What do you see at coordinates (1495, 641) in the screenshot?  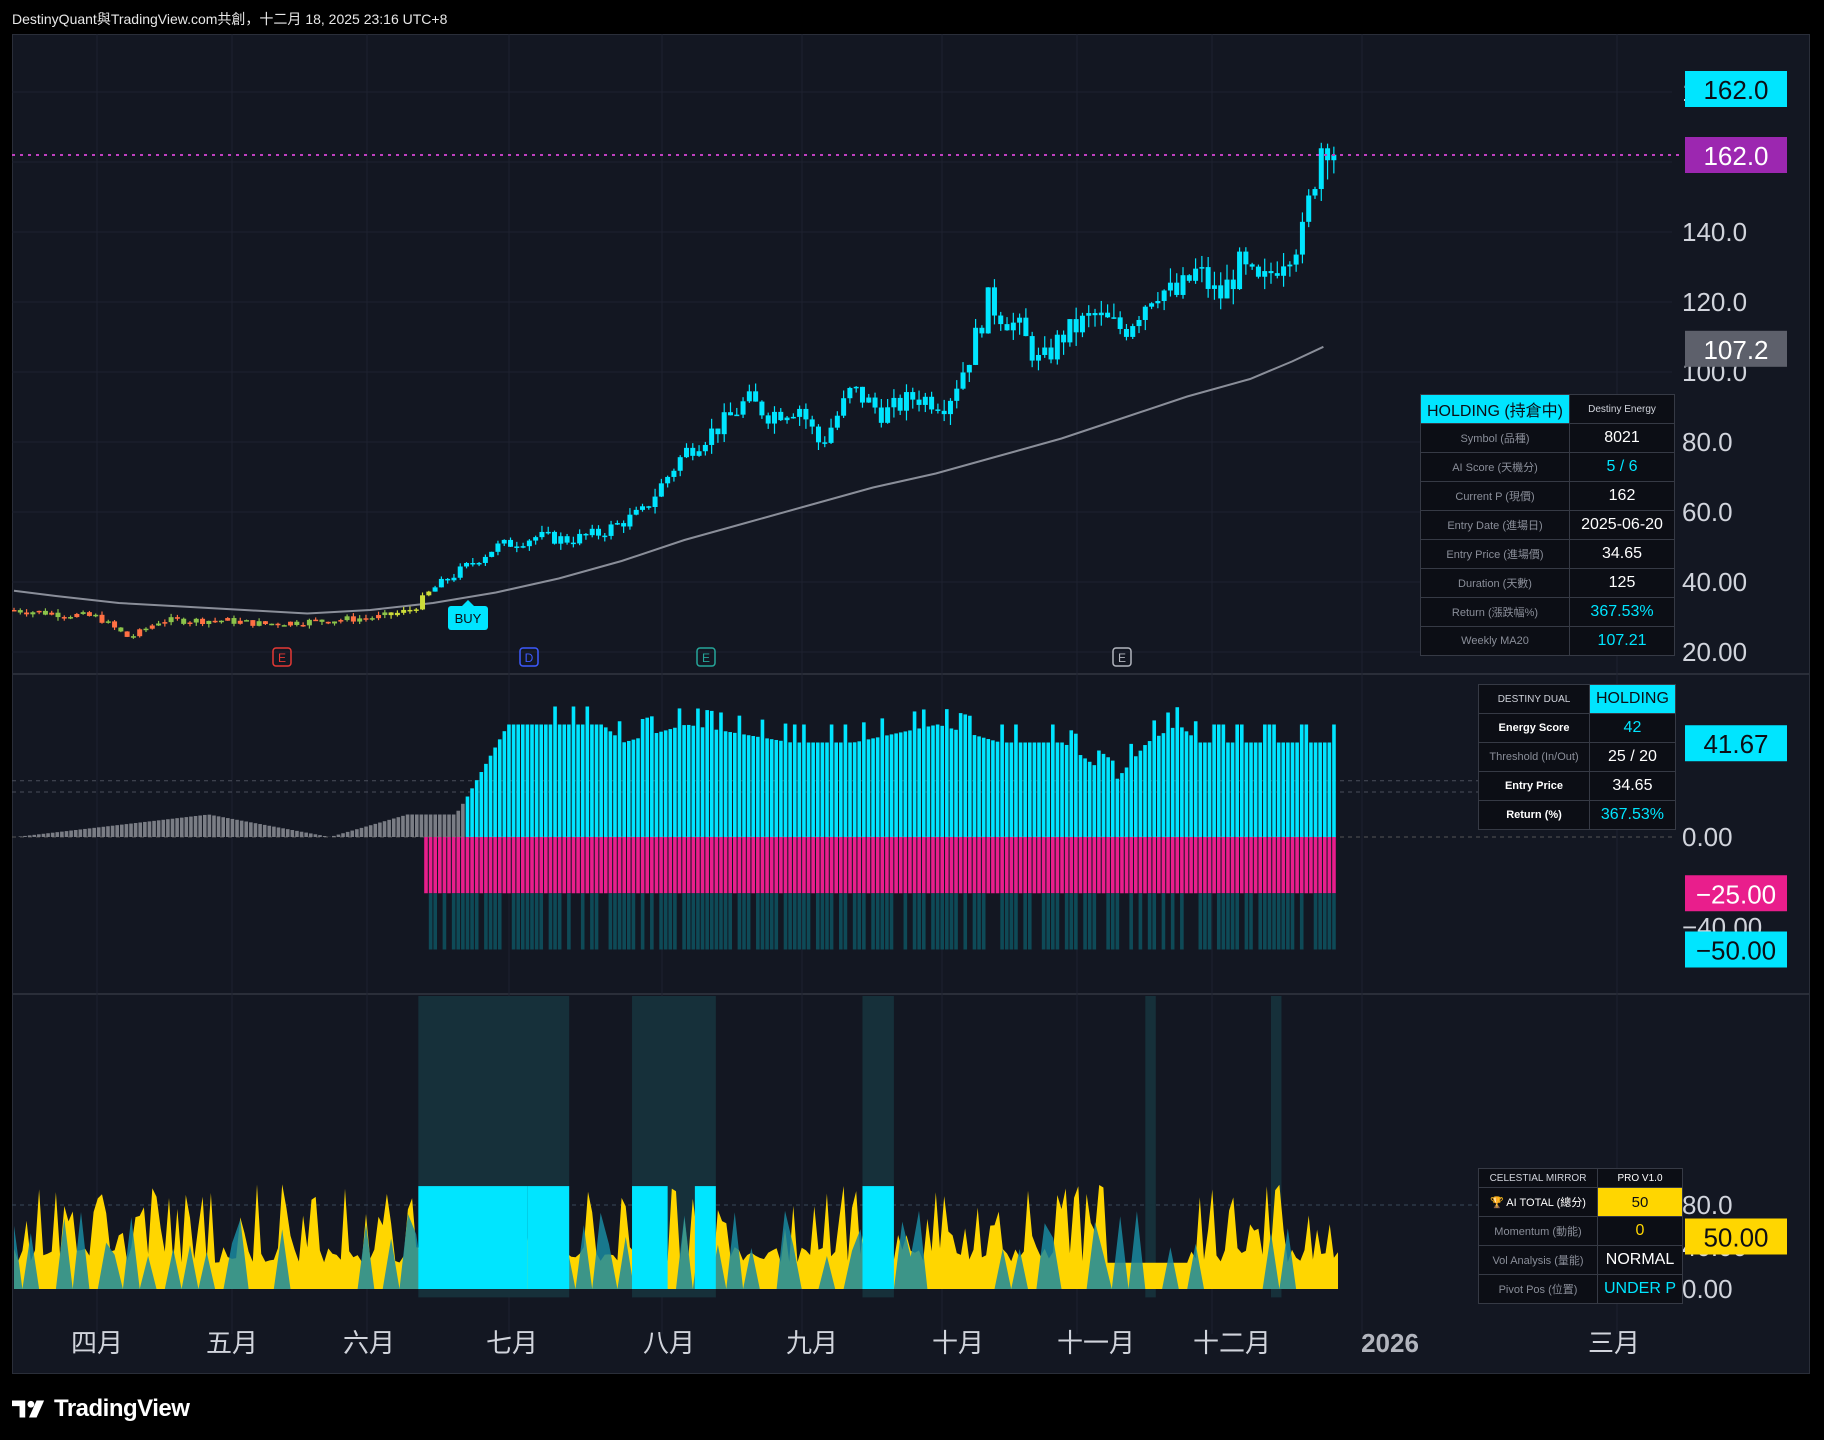 I see `row-label: Weekly MA20` at bounding box center [1495, 641].